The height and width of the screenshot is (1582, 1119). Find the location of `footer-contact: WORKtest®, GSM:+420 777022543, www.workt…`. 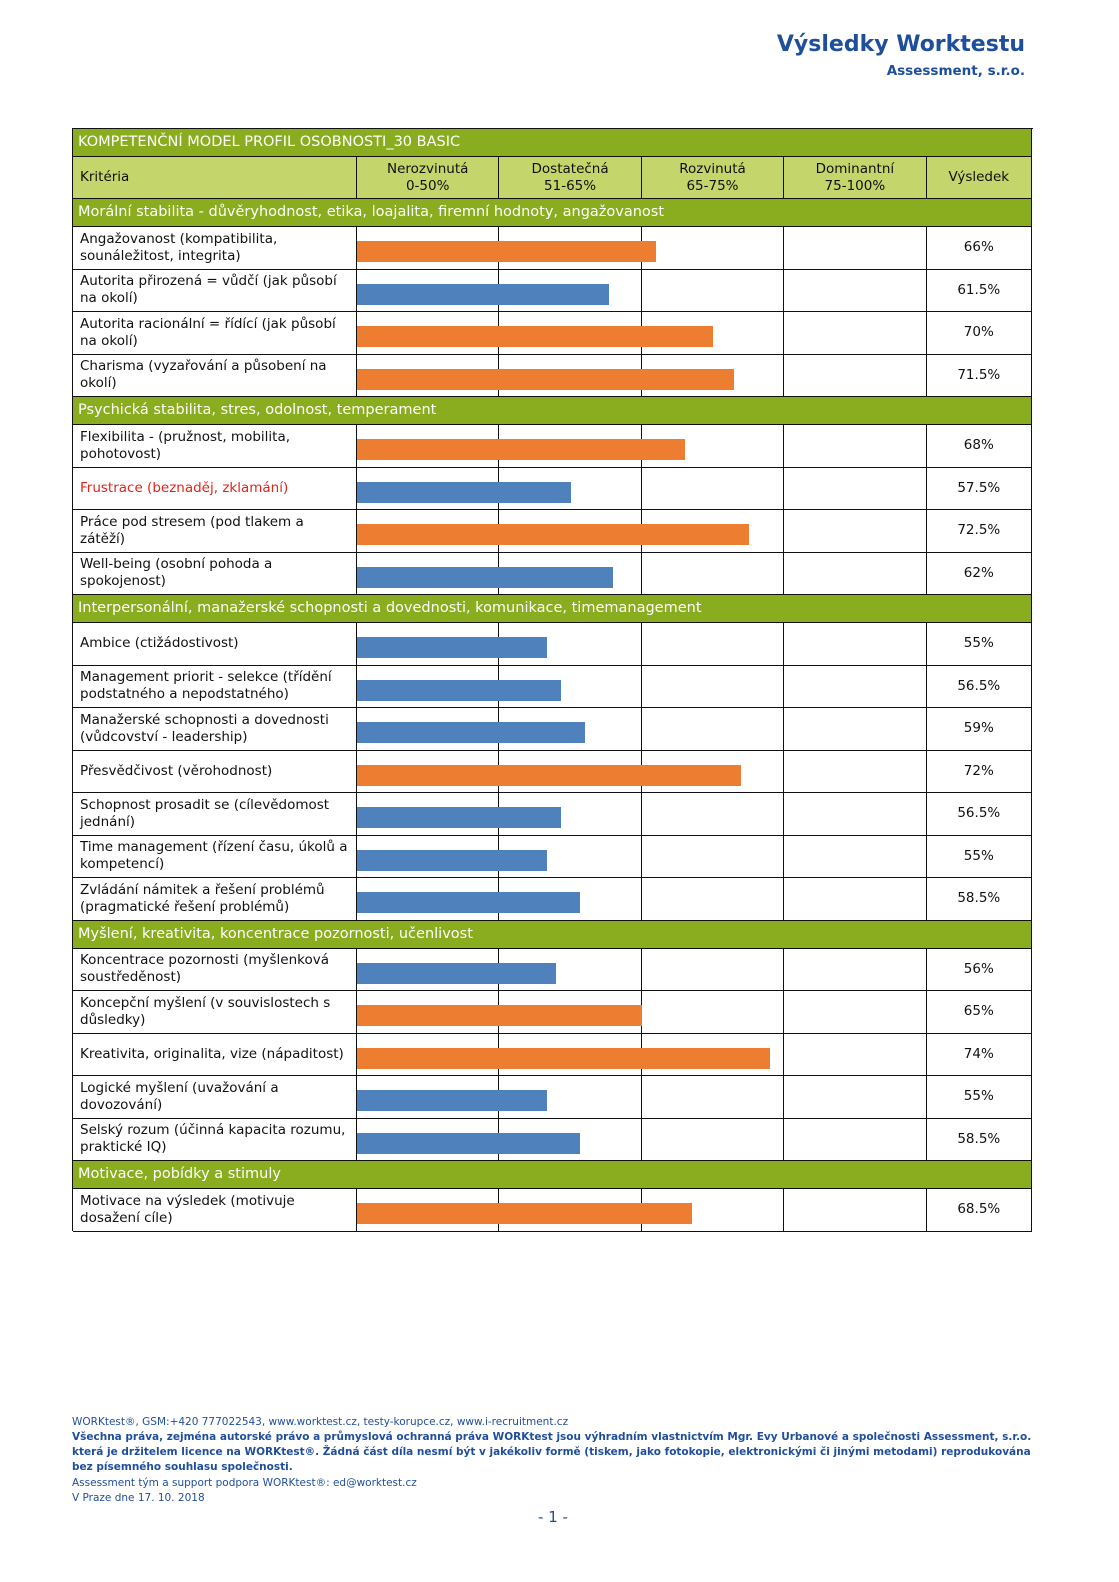

footer-contact: WORKtest®, GSM:+420 777022543, www.workt… is located at coordinates (320, 1422).